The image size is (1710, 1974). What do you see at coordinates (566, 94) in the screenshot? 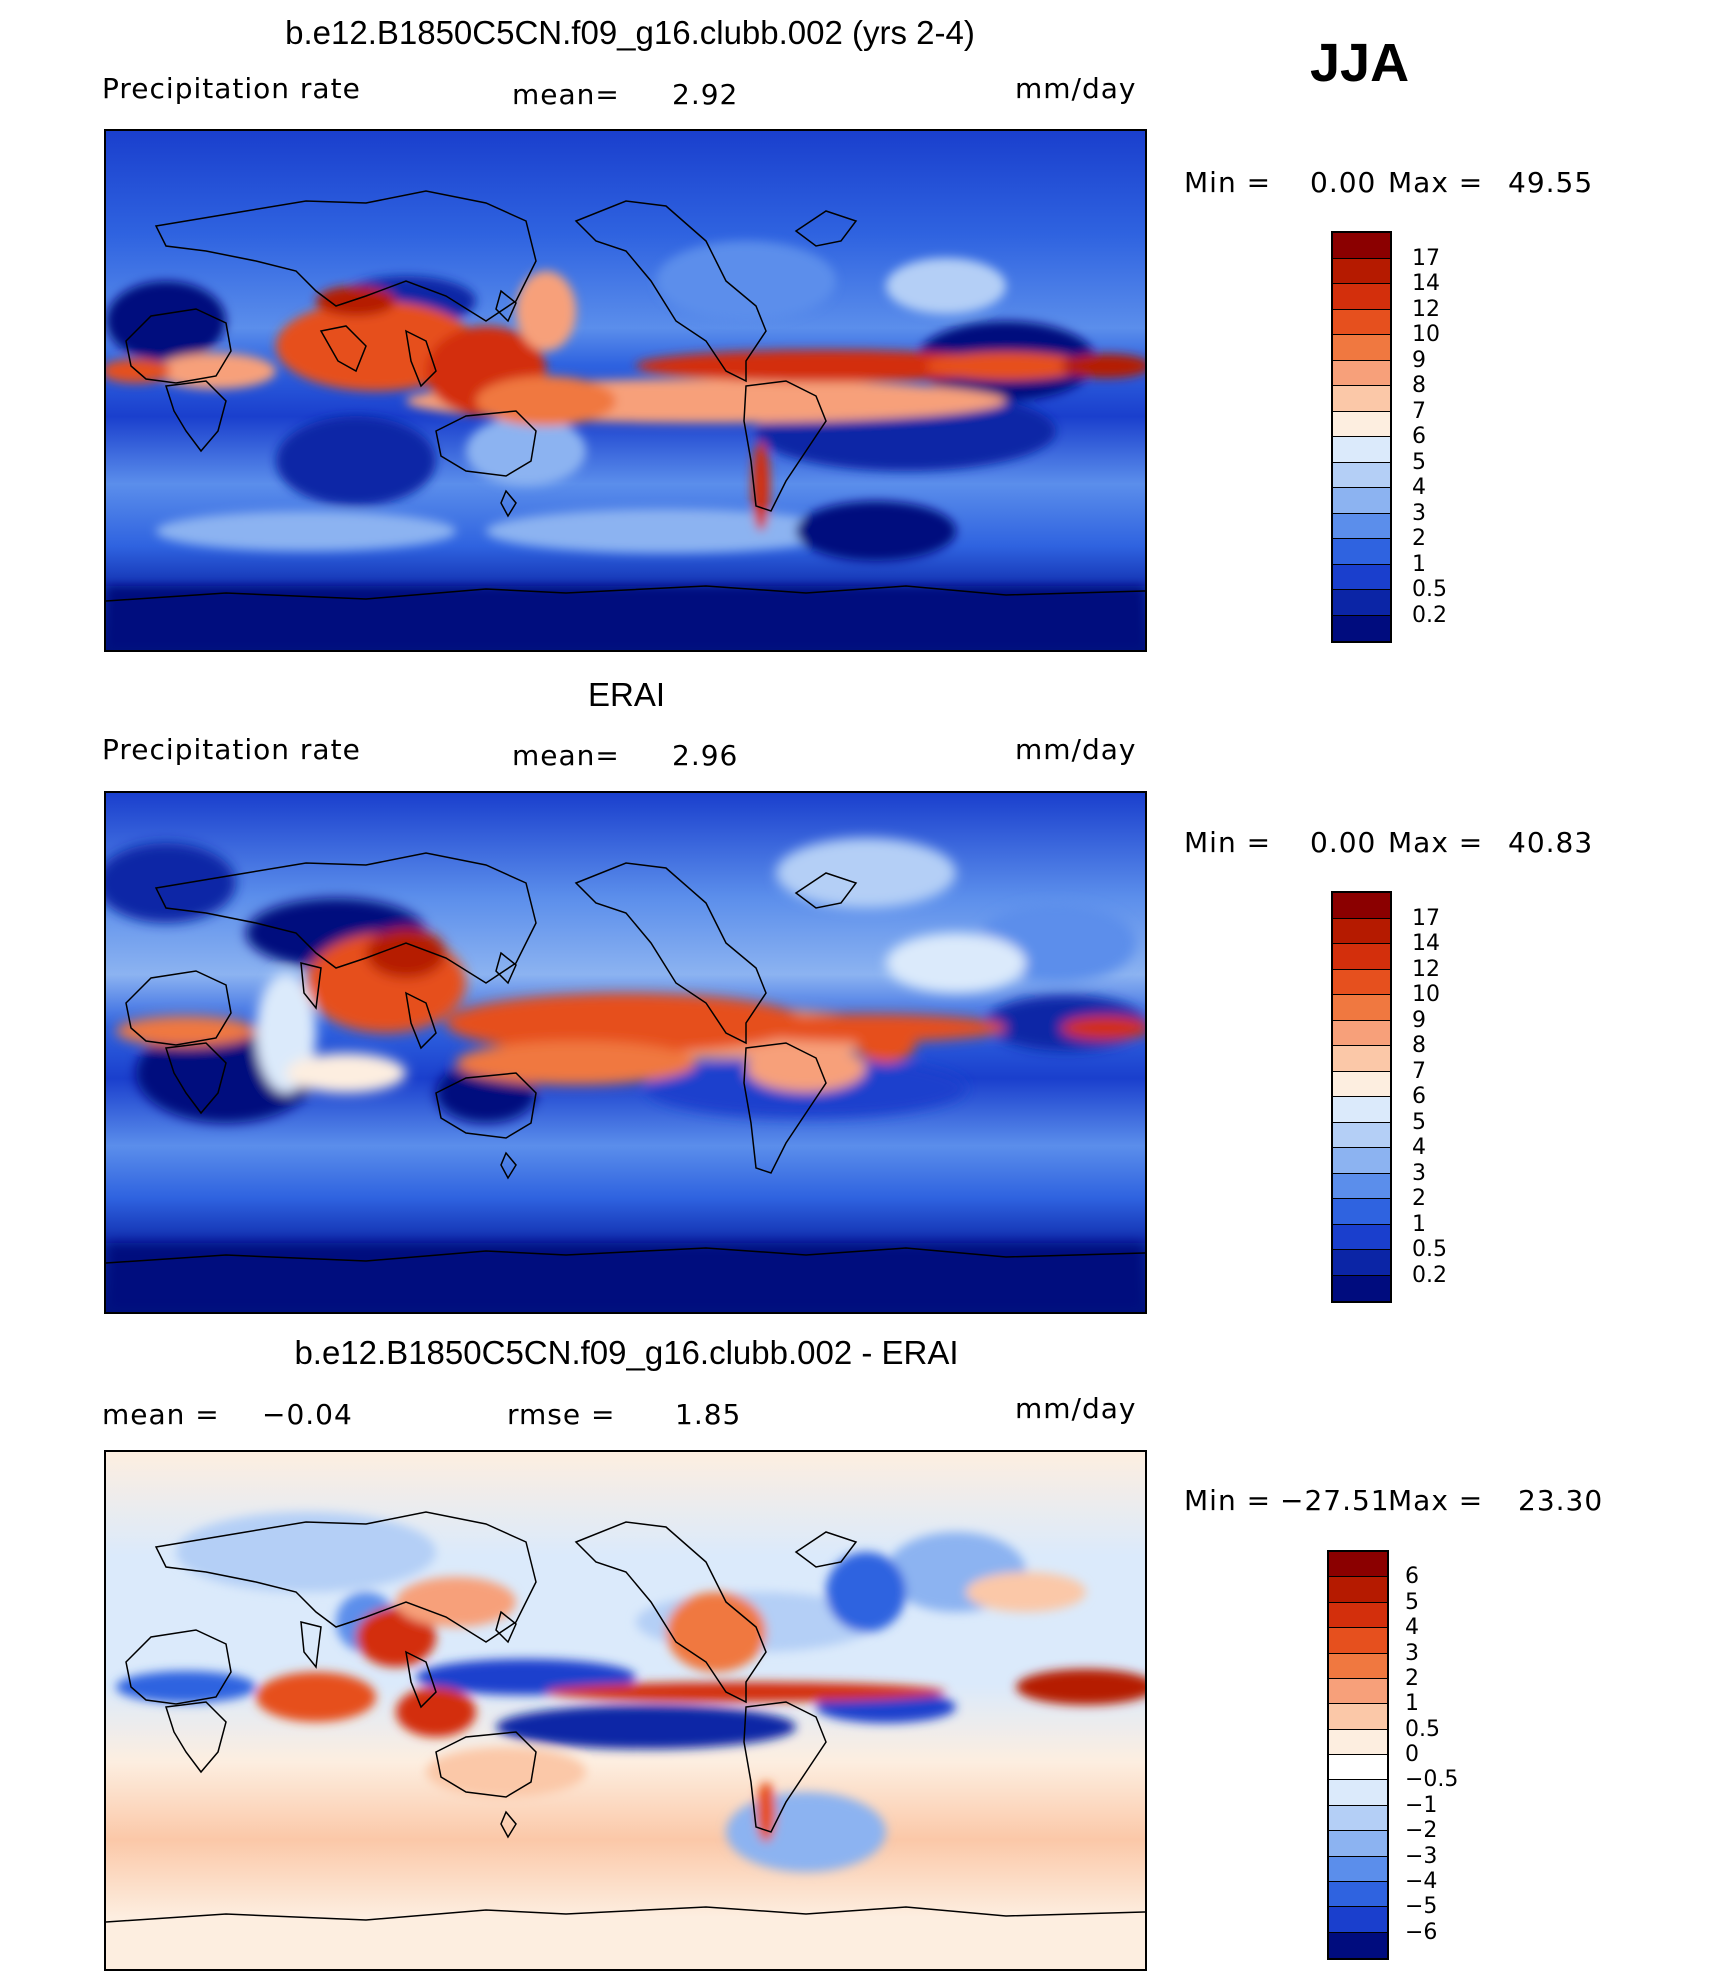
I see `panel-1-mean-label: mean=` at bounding box center [566, 94].